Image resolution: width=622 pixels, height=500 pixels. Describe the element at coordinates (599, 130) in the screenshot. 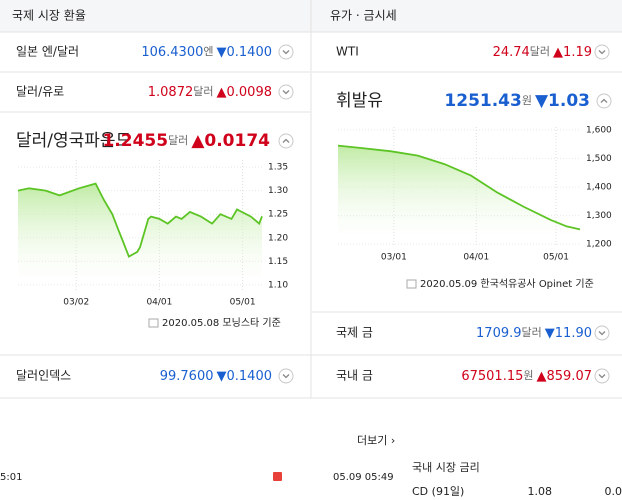

I see `y-tick-label: 1,600` at that location.